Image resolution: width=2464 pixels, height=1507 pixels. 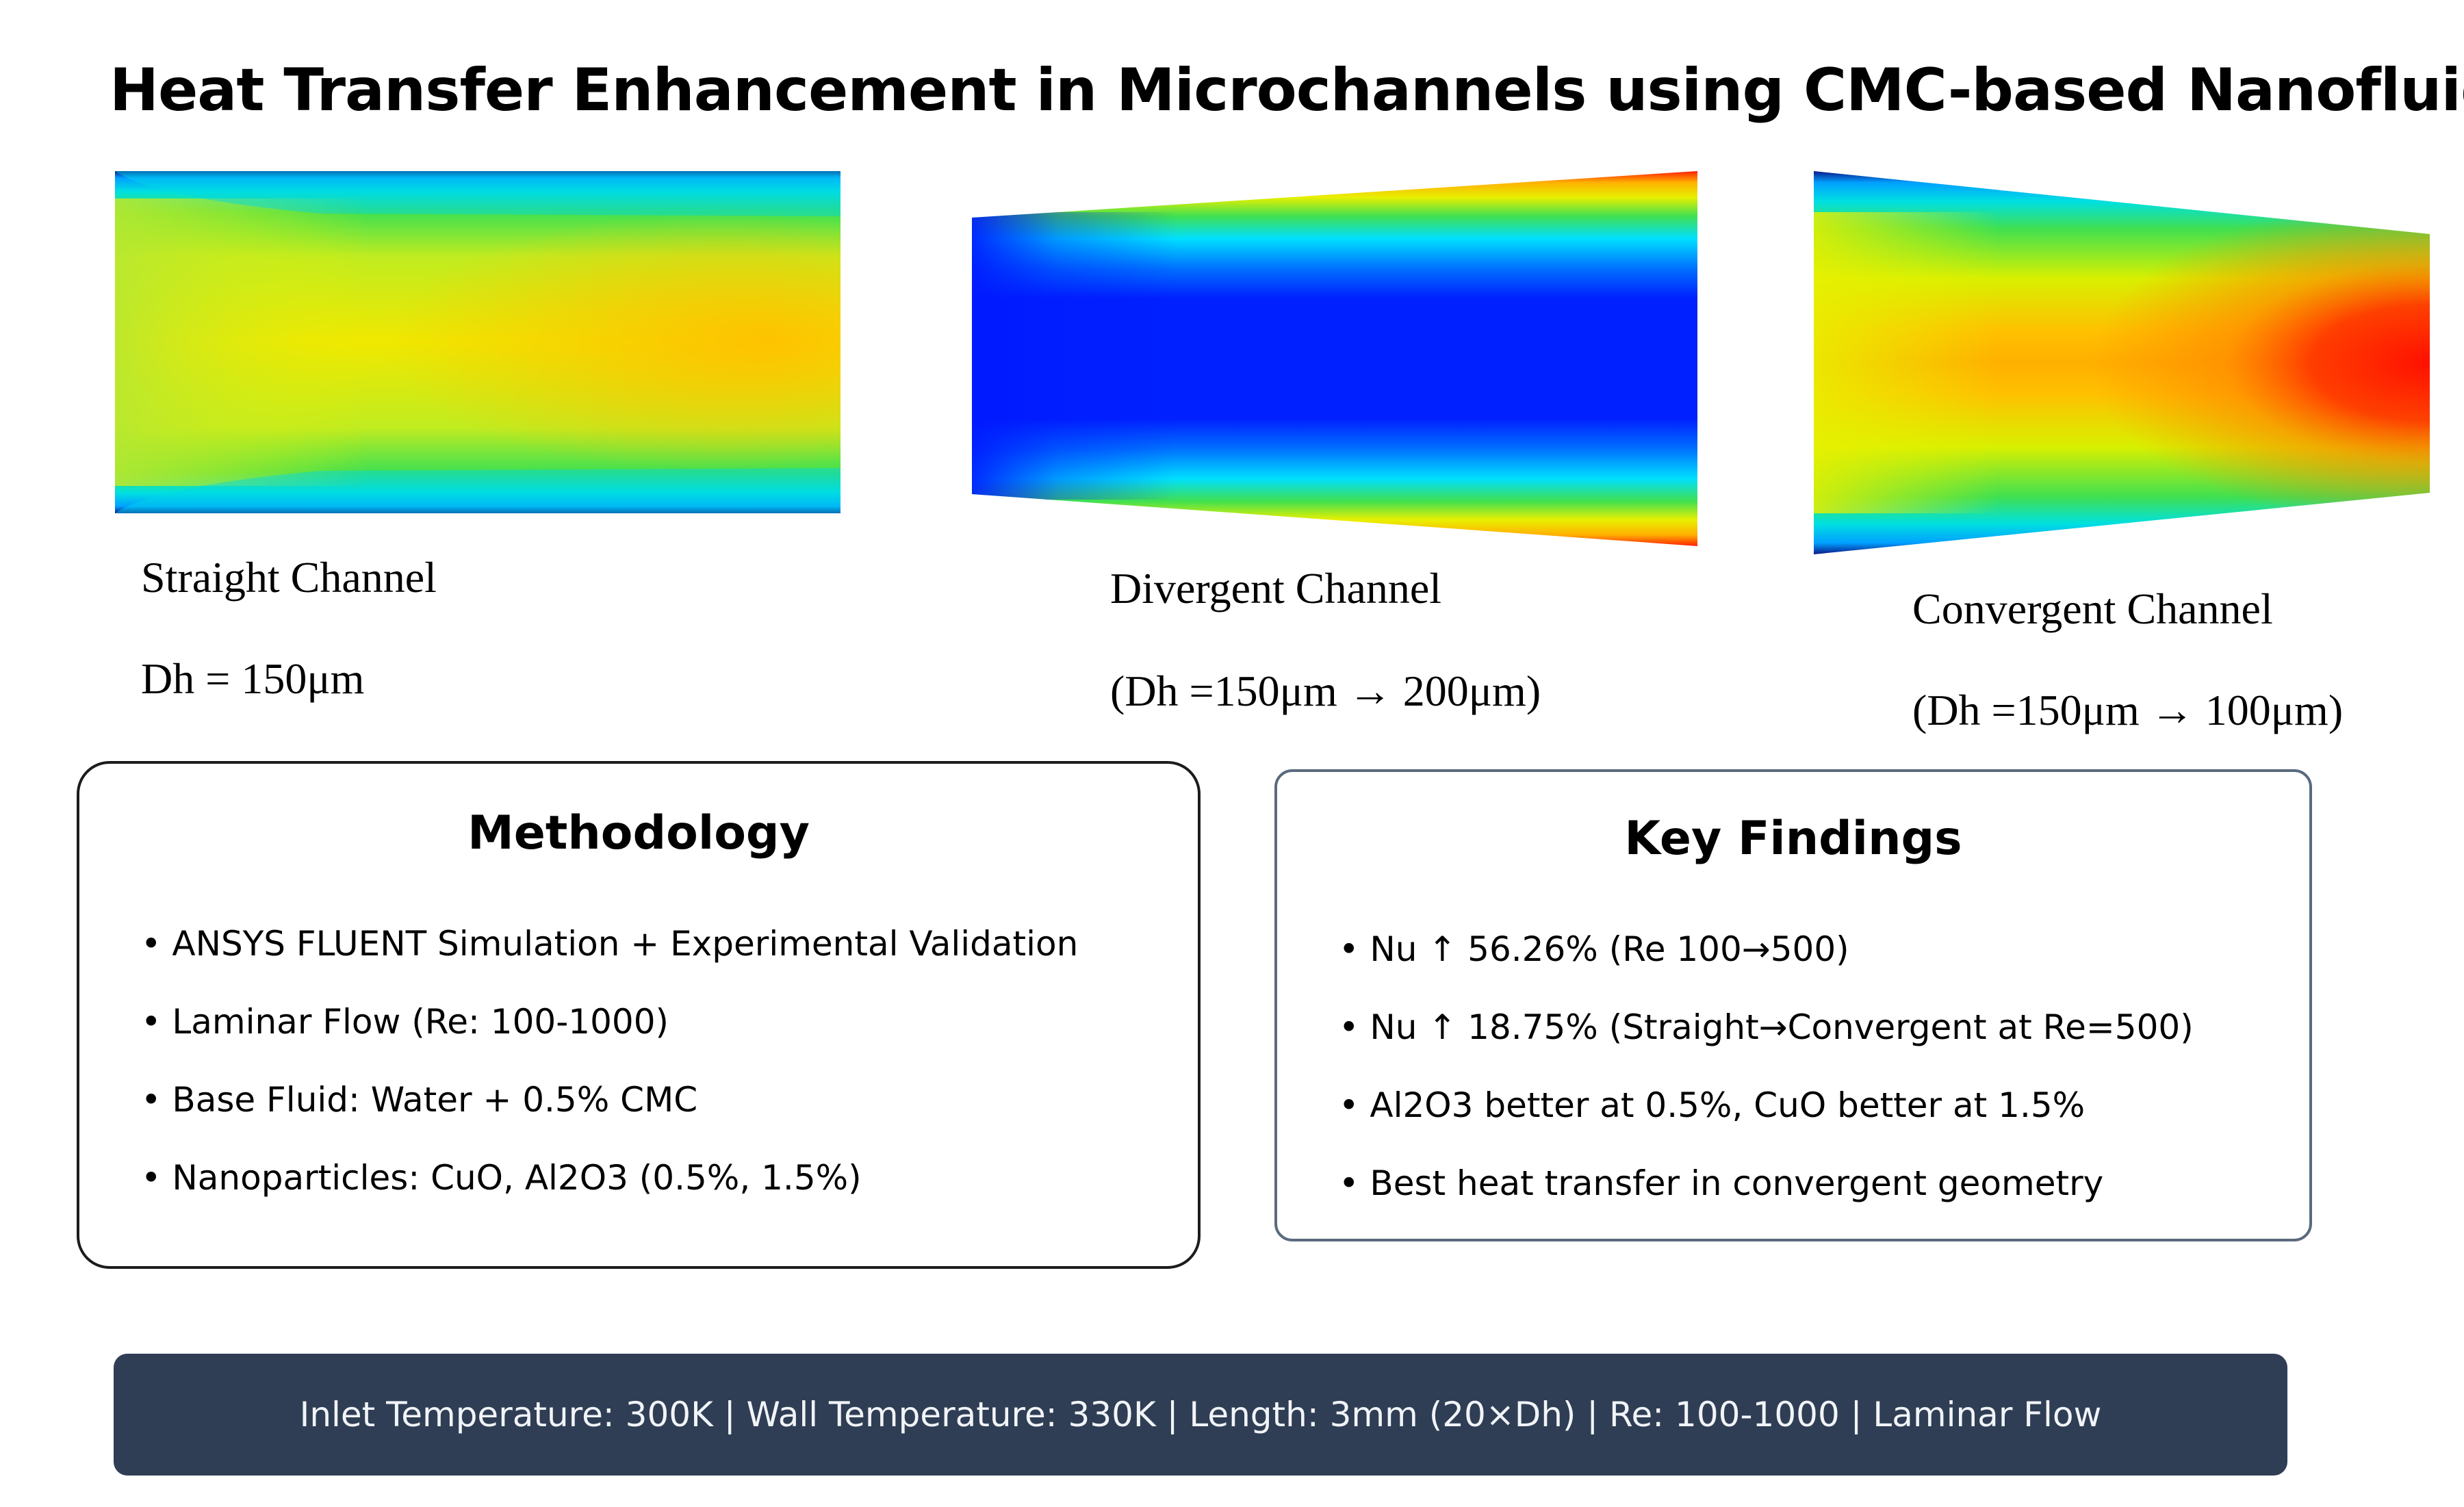 I want to click on list-item: Base Fluid: Water + 0.5% CMC, so click(x=609, y=1100).